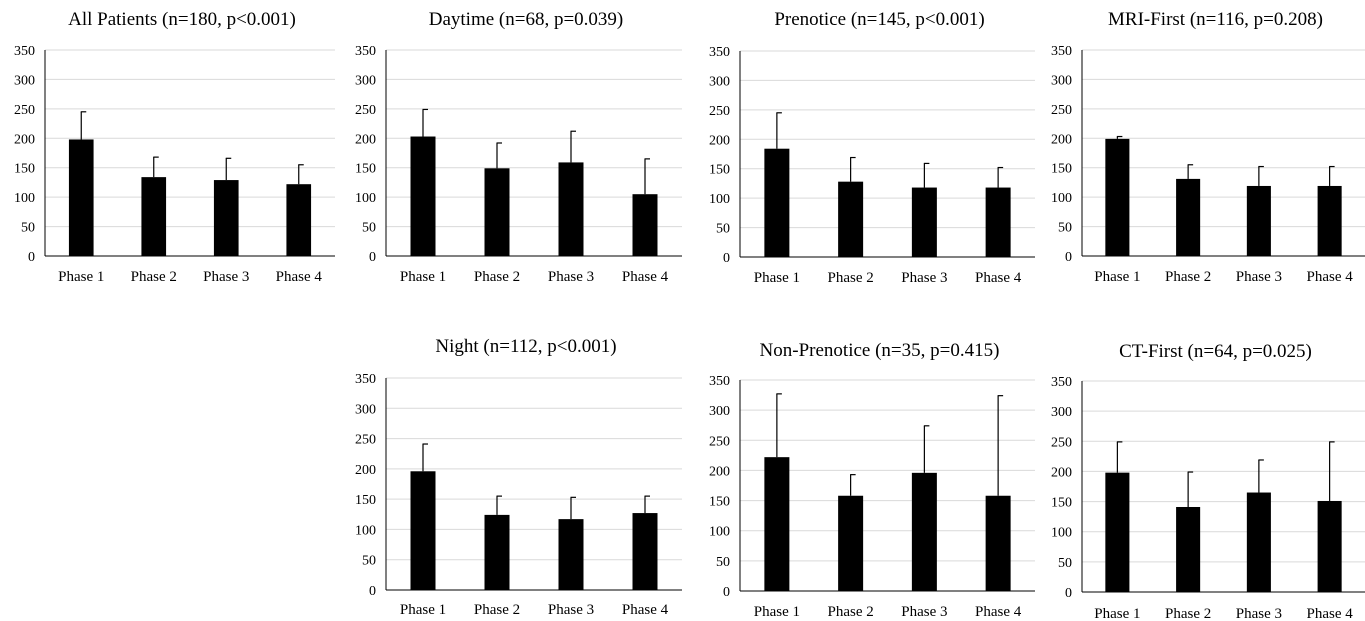 The width and height of the screenshot is (1365, 621). I want to click on chart-title: All Patients (n=180, p<0.001), so click(182, 19).